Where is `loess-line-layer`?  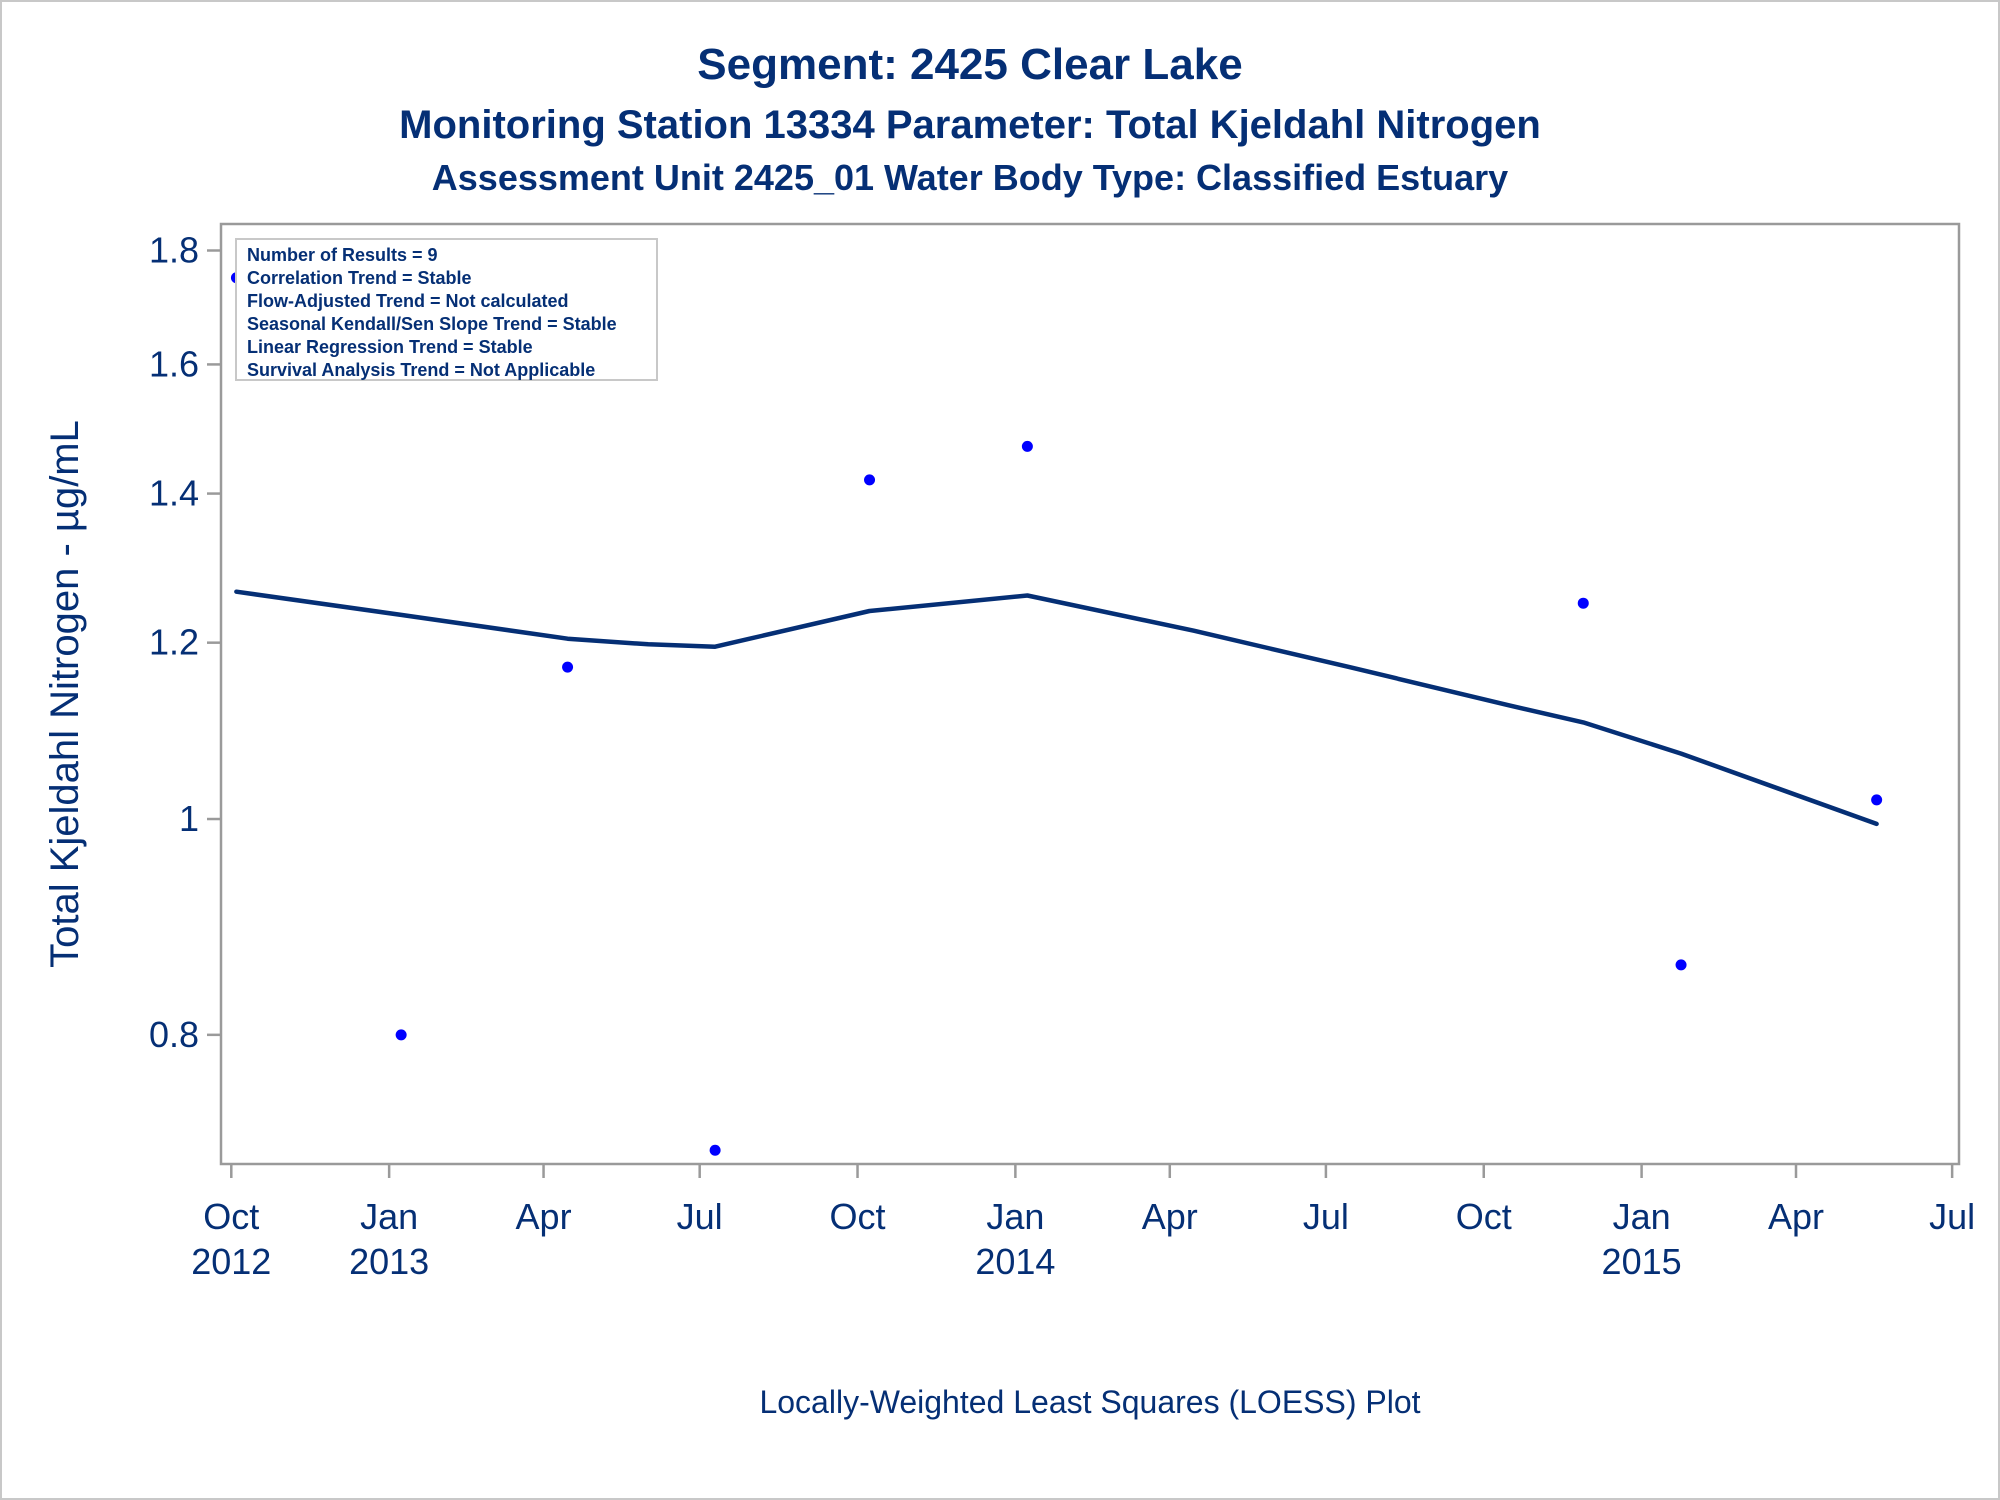
loess-line-layer is located at coordinates (1056, 708).